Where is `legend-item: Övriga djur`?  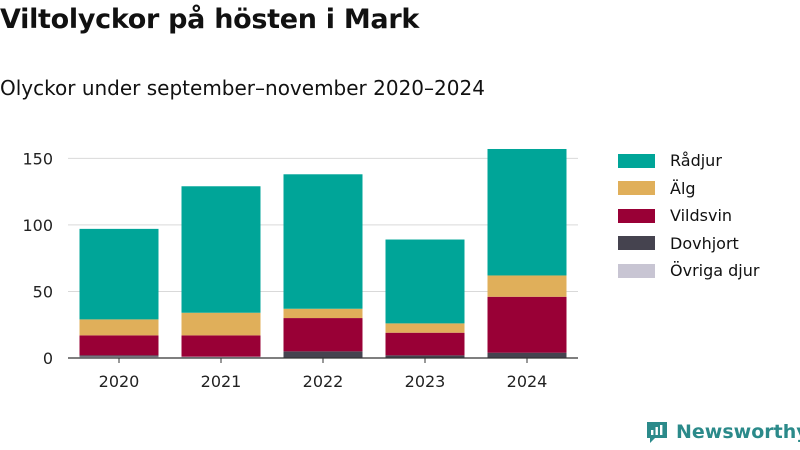
legend-item: Övriga djur is located at coordinates (688, 271).